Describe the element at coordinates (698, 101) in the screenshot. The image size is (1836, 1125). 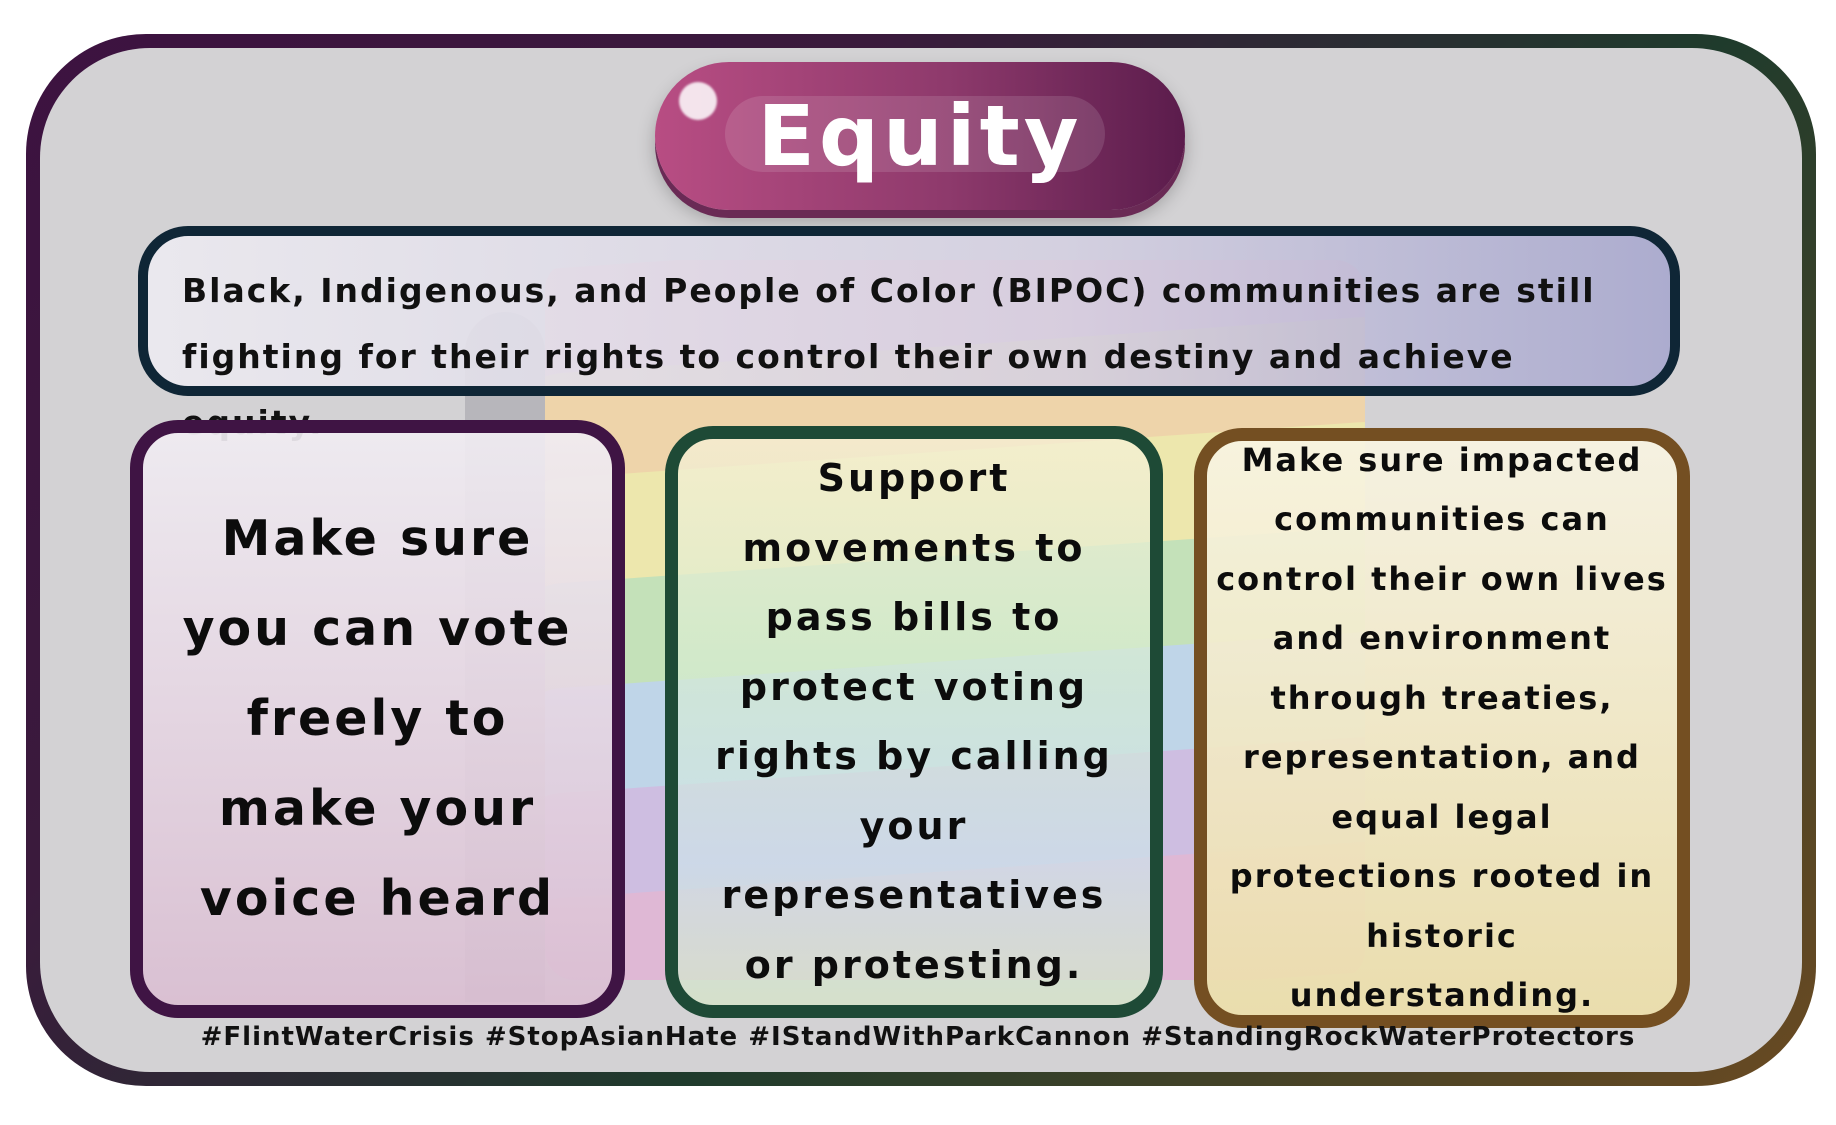
I see `title-shine` at that location.